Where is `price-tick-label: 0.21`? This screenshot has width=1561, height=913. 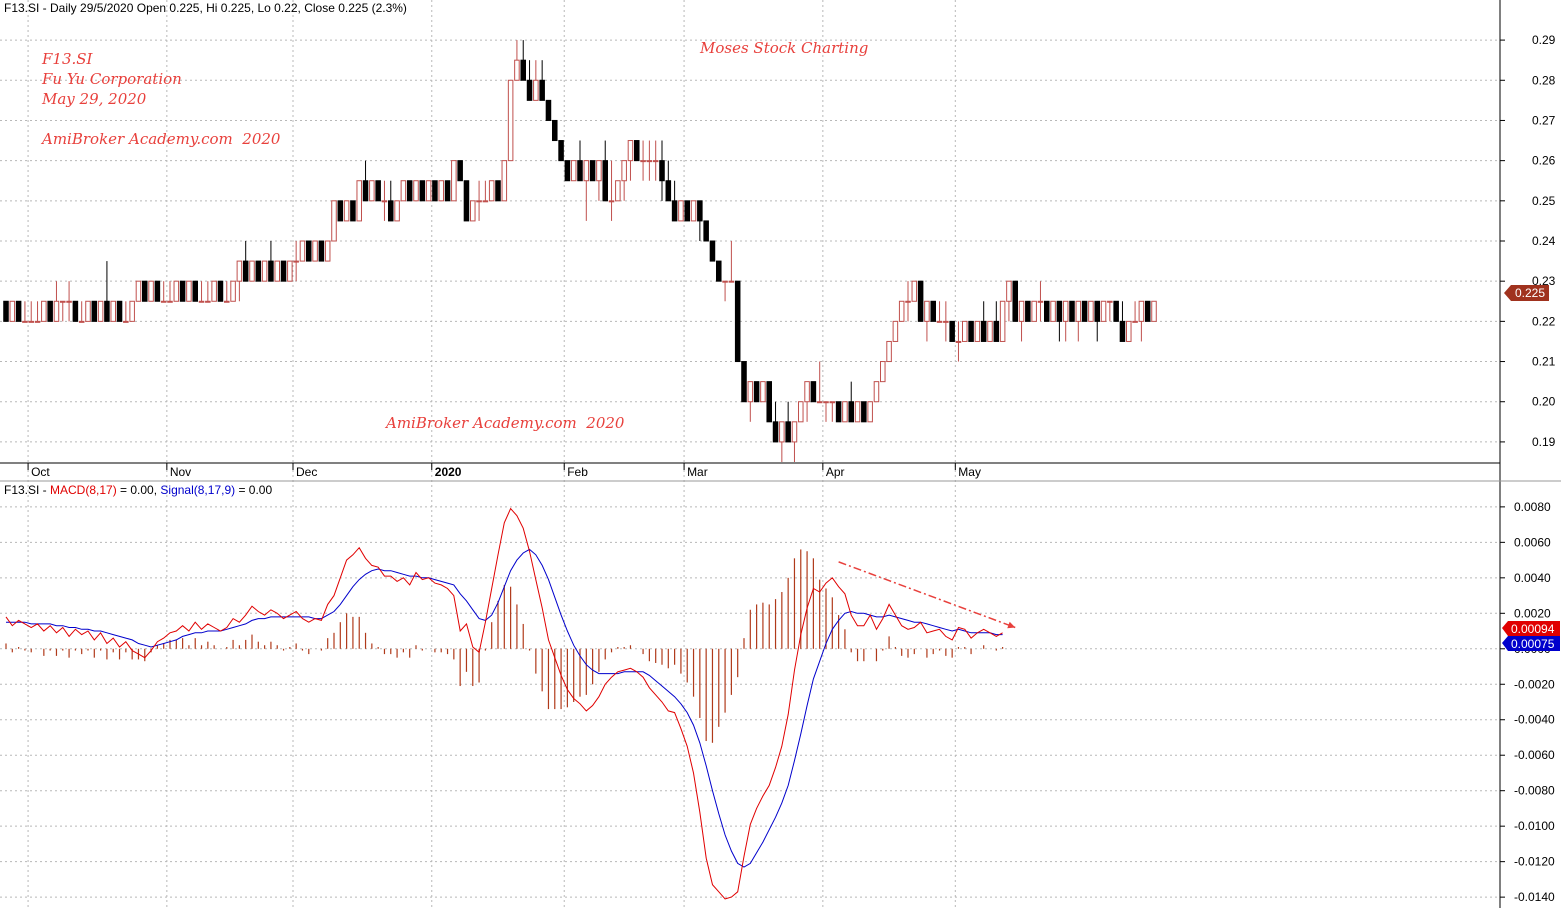 price-tick-label: 0.21 is located at coordinates (1544, 362).